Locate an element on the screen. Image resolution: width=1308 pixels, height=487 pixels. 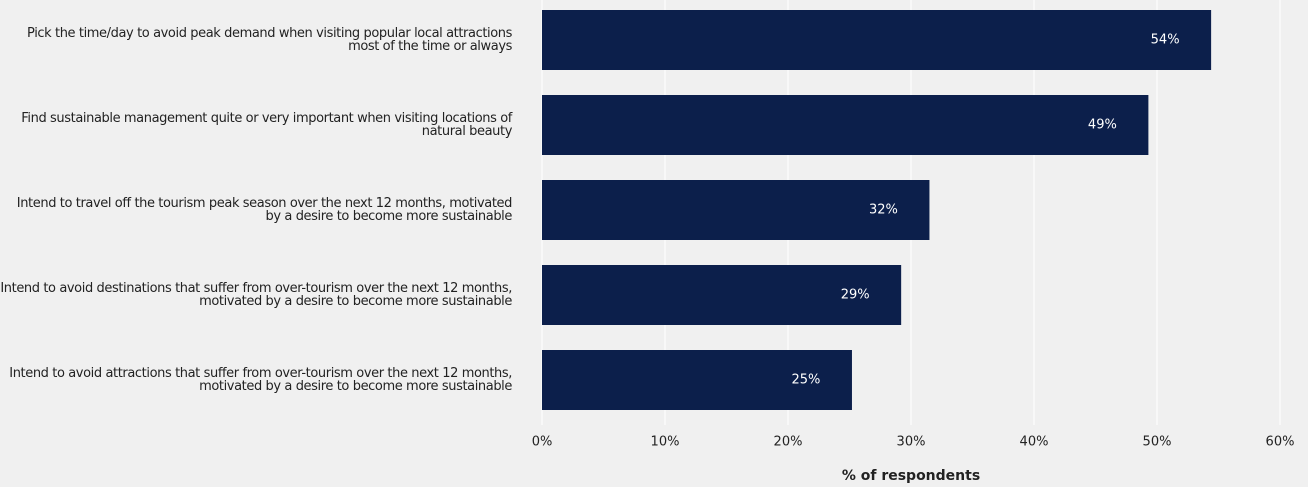
x-tick-label: 10% is located at coordinates (665, 442).